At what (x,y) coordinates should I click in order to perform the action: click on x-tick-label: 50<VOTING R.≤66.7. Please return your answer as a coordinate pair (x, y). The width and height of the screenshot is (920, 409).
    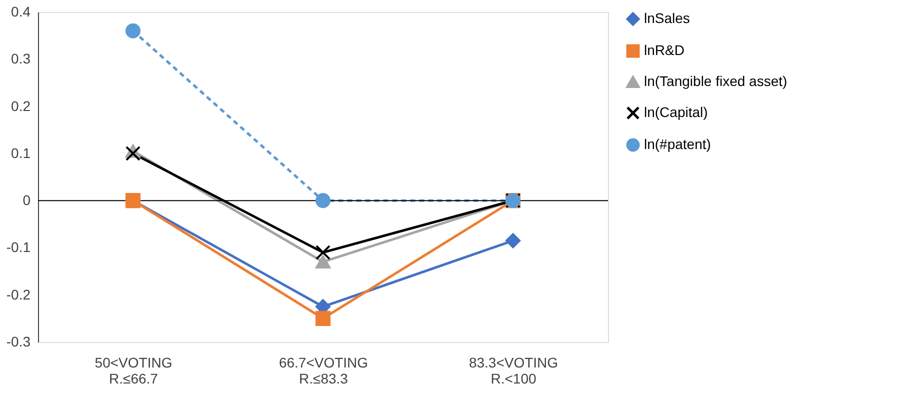
    Looking at the image, I should click on (133, 370).